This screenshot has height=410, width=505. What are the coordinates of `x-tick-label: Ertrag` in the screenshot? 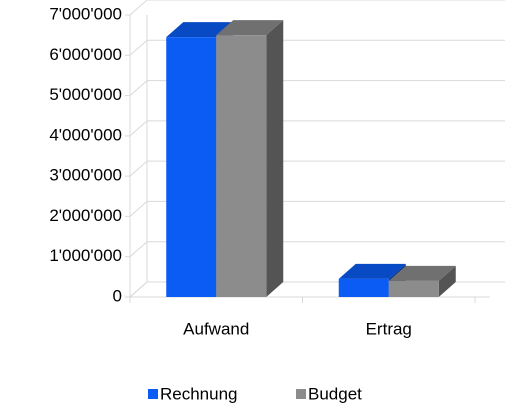 It's located at (389, 328).